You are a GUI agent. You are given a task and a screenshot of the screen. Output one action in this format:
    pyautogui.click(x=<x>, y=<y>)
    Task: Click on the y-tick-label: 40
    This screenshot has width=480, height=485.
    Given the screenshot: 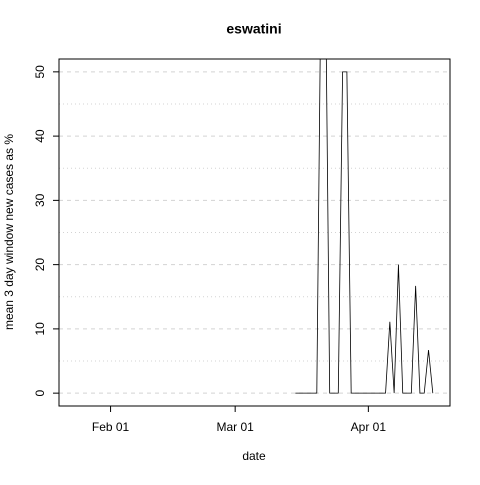 What is the action you would take?
    pyautogui.click(x=40, y=136)
    